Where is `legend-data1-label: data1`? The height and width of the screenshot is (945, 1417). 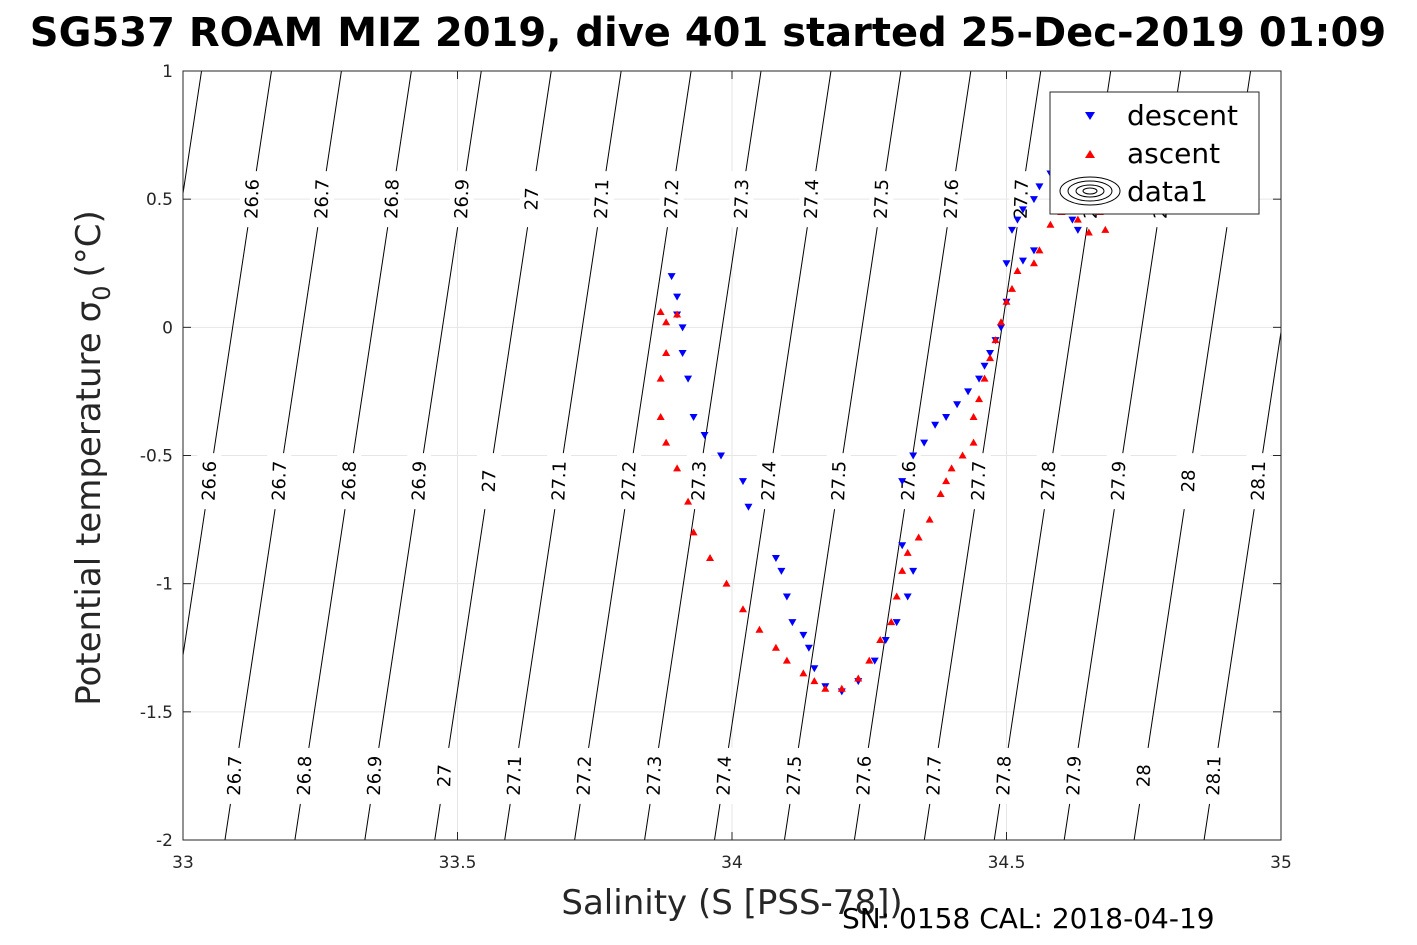 legend-data1-label: data1 is located at coordinates (1167, 191).